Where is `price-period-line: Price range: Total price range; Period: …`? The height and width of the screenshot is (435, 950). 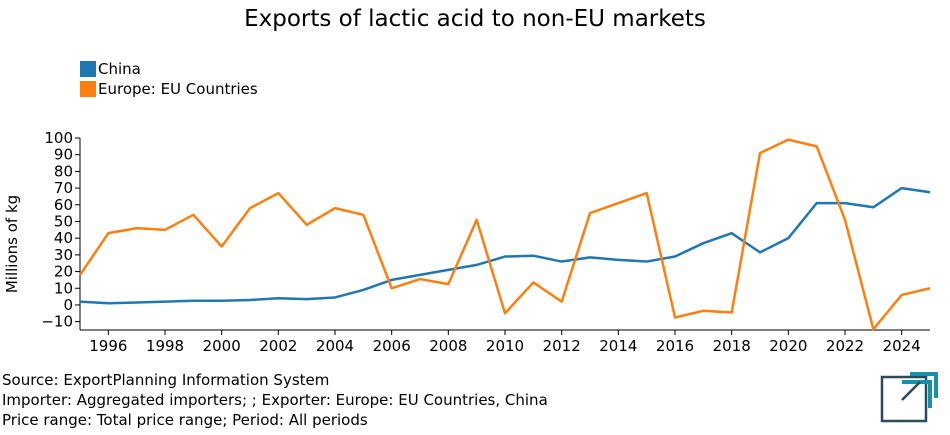 price-period-line: Price range: Total price range; Period: … is located at coordinates (185, 420).